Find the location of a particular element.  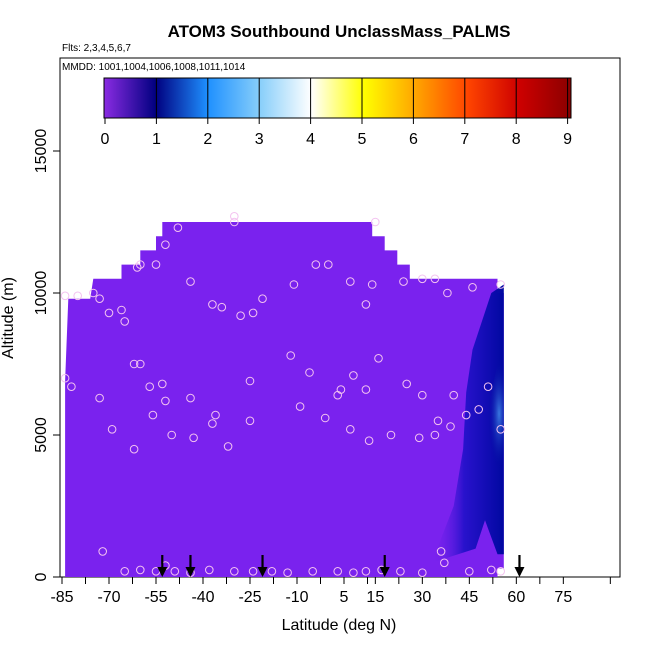

colorbar-tick-label: 2 is located at coordinates (207, 139).